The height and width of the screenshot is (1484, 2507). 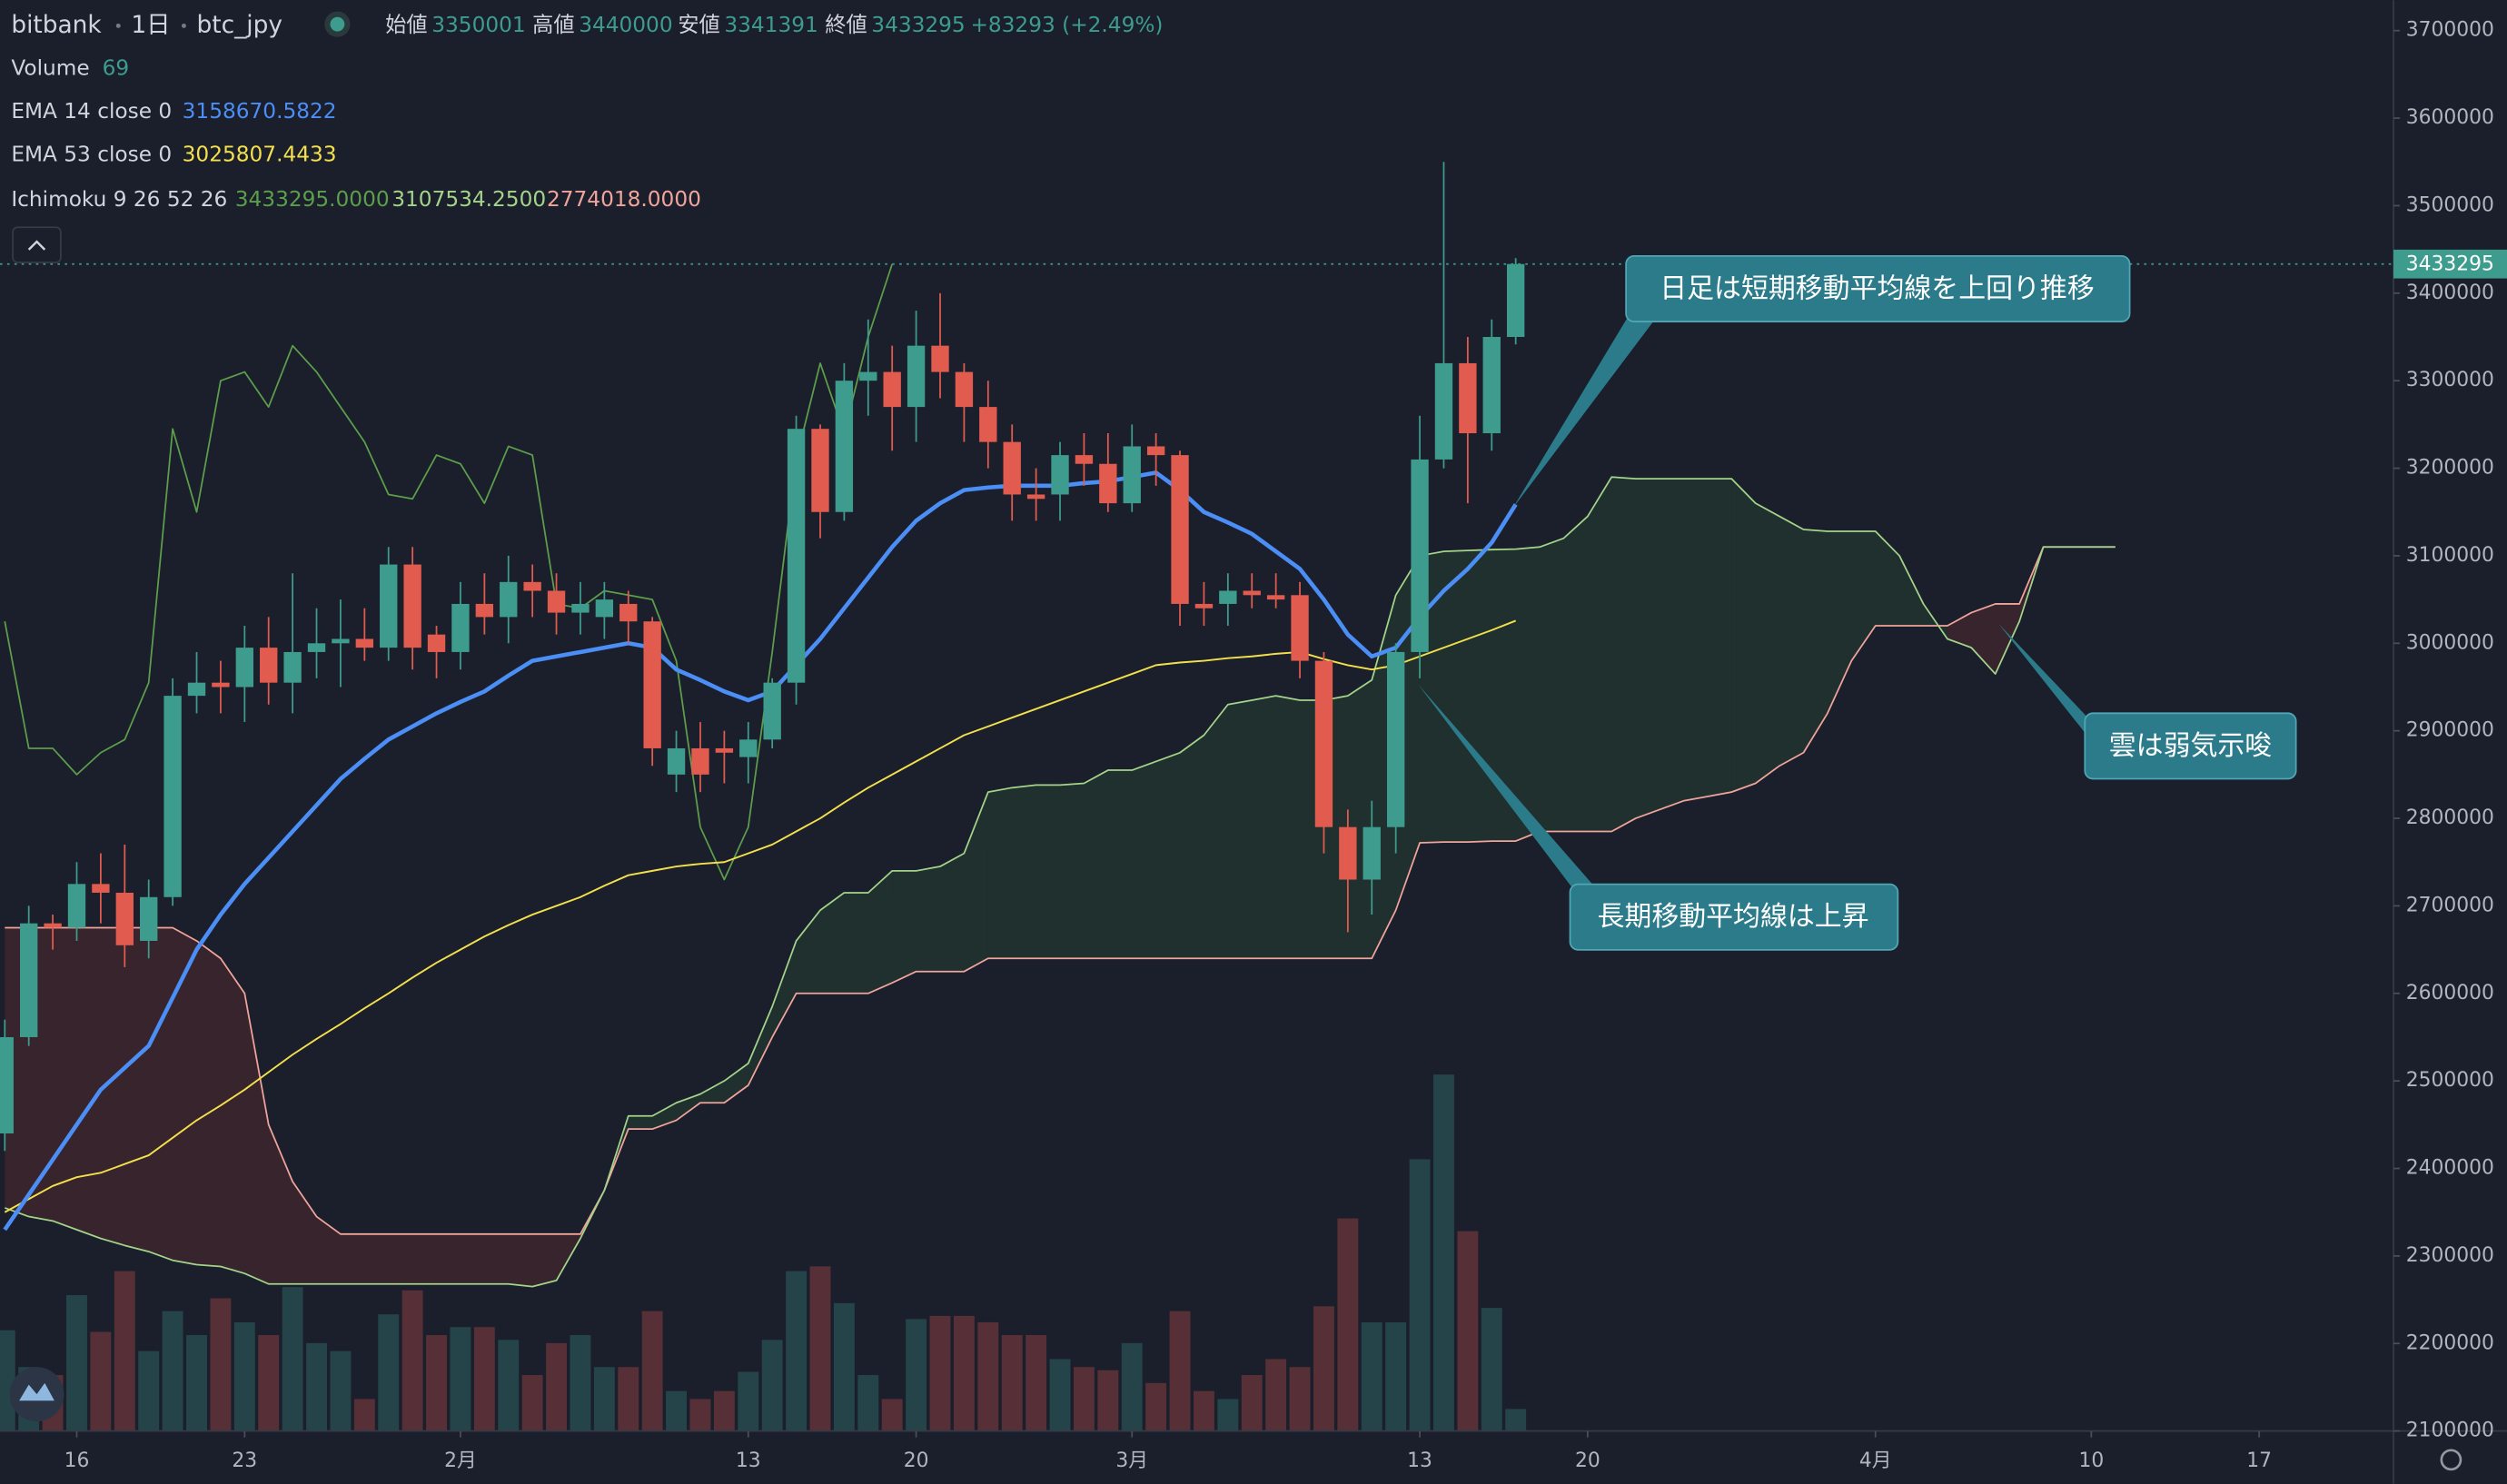 What do you see at coordinates (1583, 411) in the screenshot?
I see `callout-pointer` at bounding box center [1583, 411].